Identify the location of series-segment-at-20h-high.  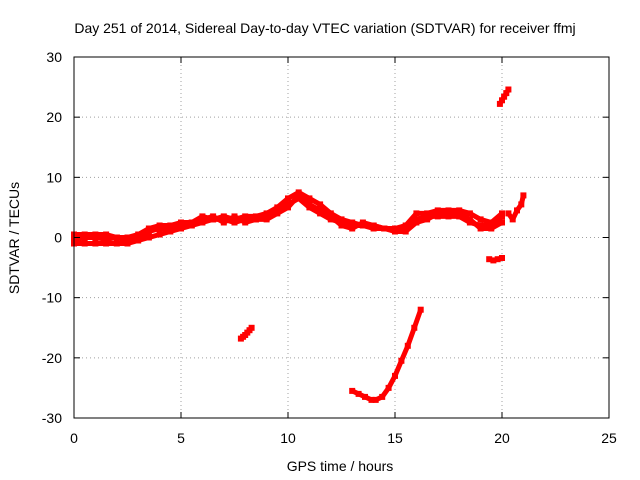
(504, 96).